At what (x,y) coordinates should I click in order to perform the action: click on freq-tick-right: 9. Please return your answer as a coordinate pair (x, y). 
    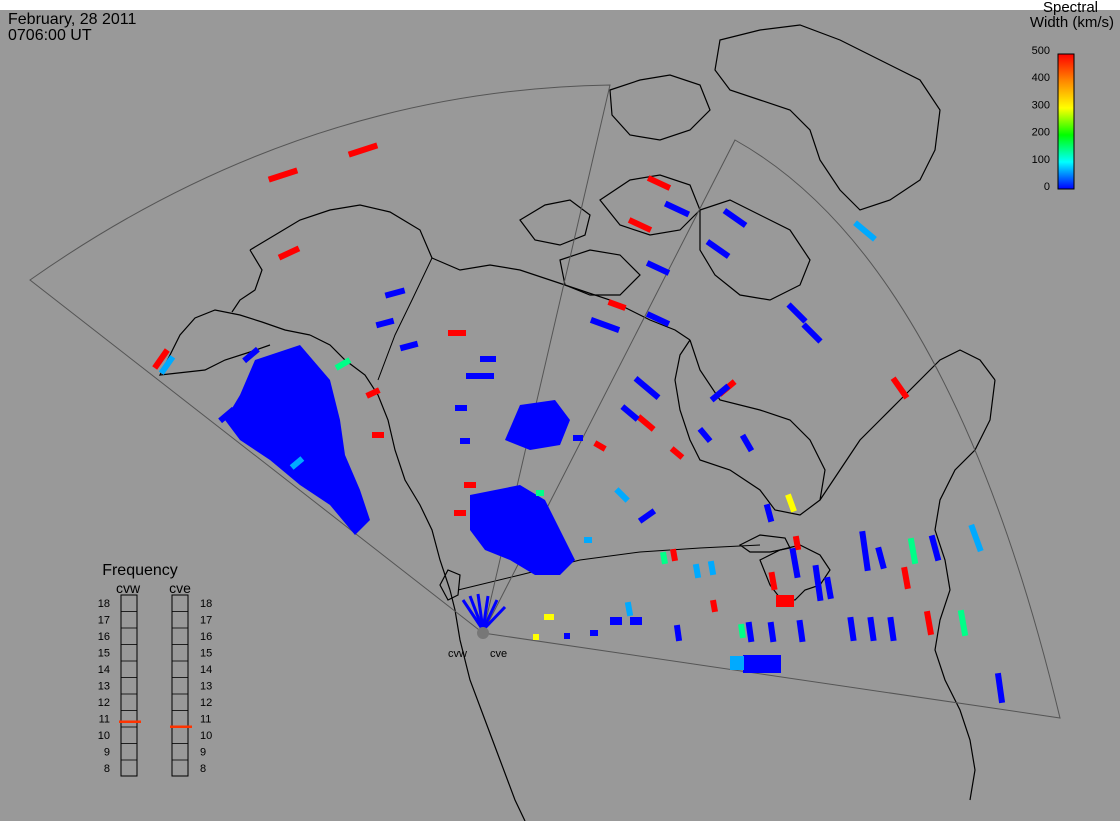
    Looking at the image, I should click on (203, 753).